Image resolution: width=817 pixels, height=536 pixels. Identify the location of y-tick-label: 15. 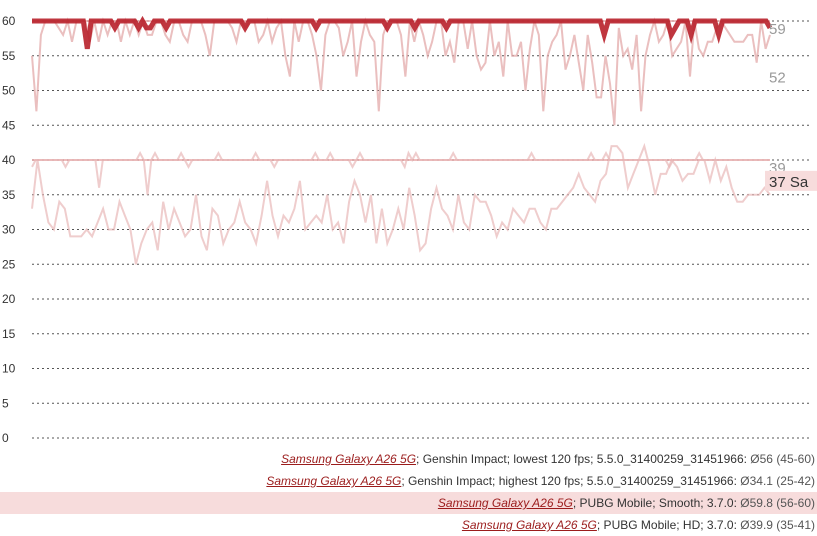
(9, 334).